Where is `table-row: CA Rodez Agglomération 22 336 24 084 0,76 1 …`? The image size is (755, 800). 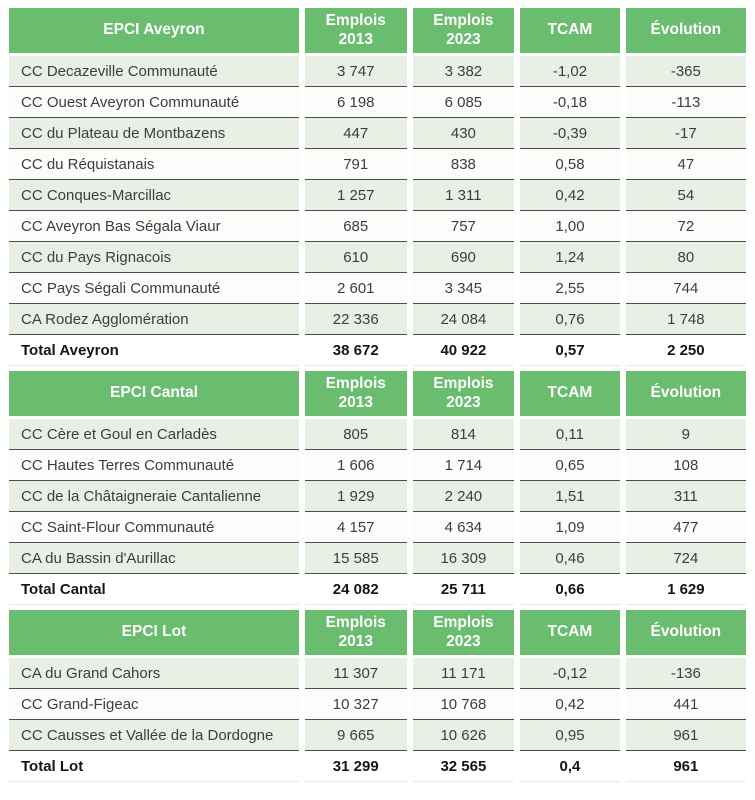
table-row: CA Rodez Agglomération 22 336 24 084 0,76 1 … is located at coordinates (377, 319).